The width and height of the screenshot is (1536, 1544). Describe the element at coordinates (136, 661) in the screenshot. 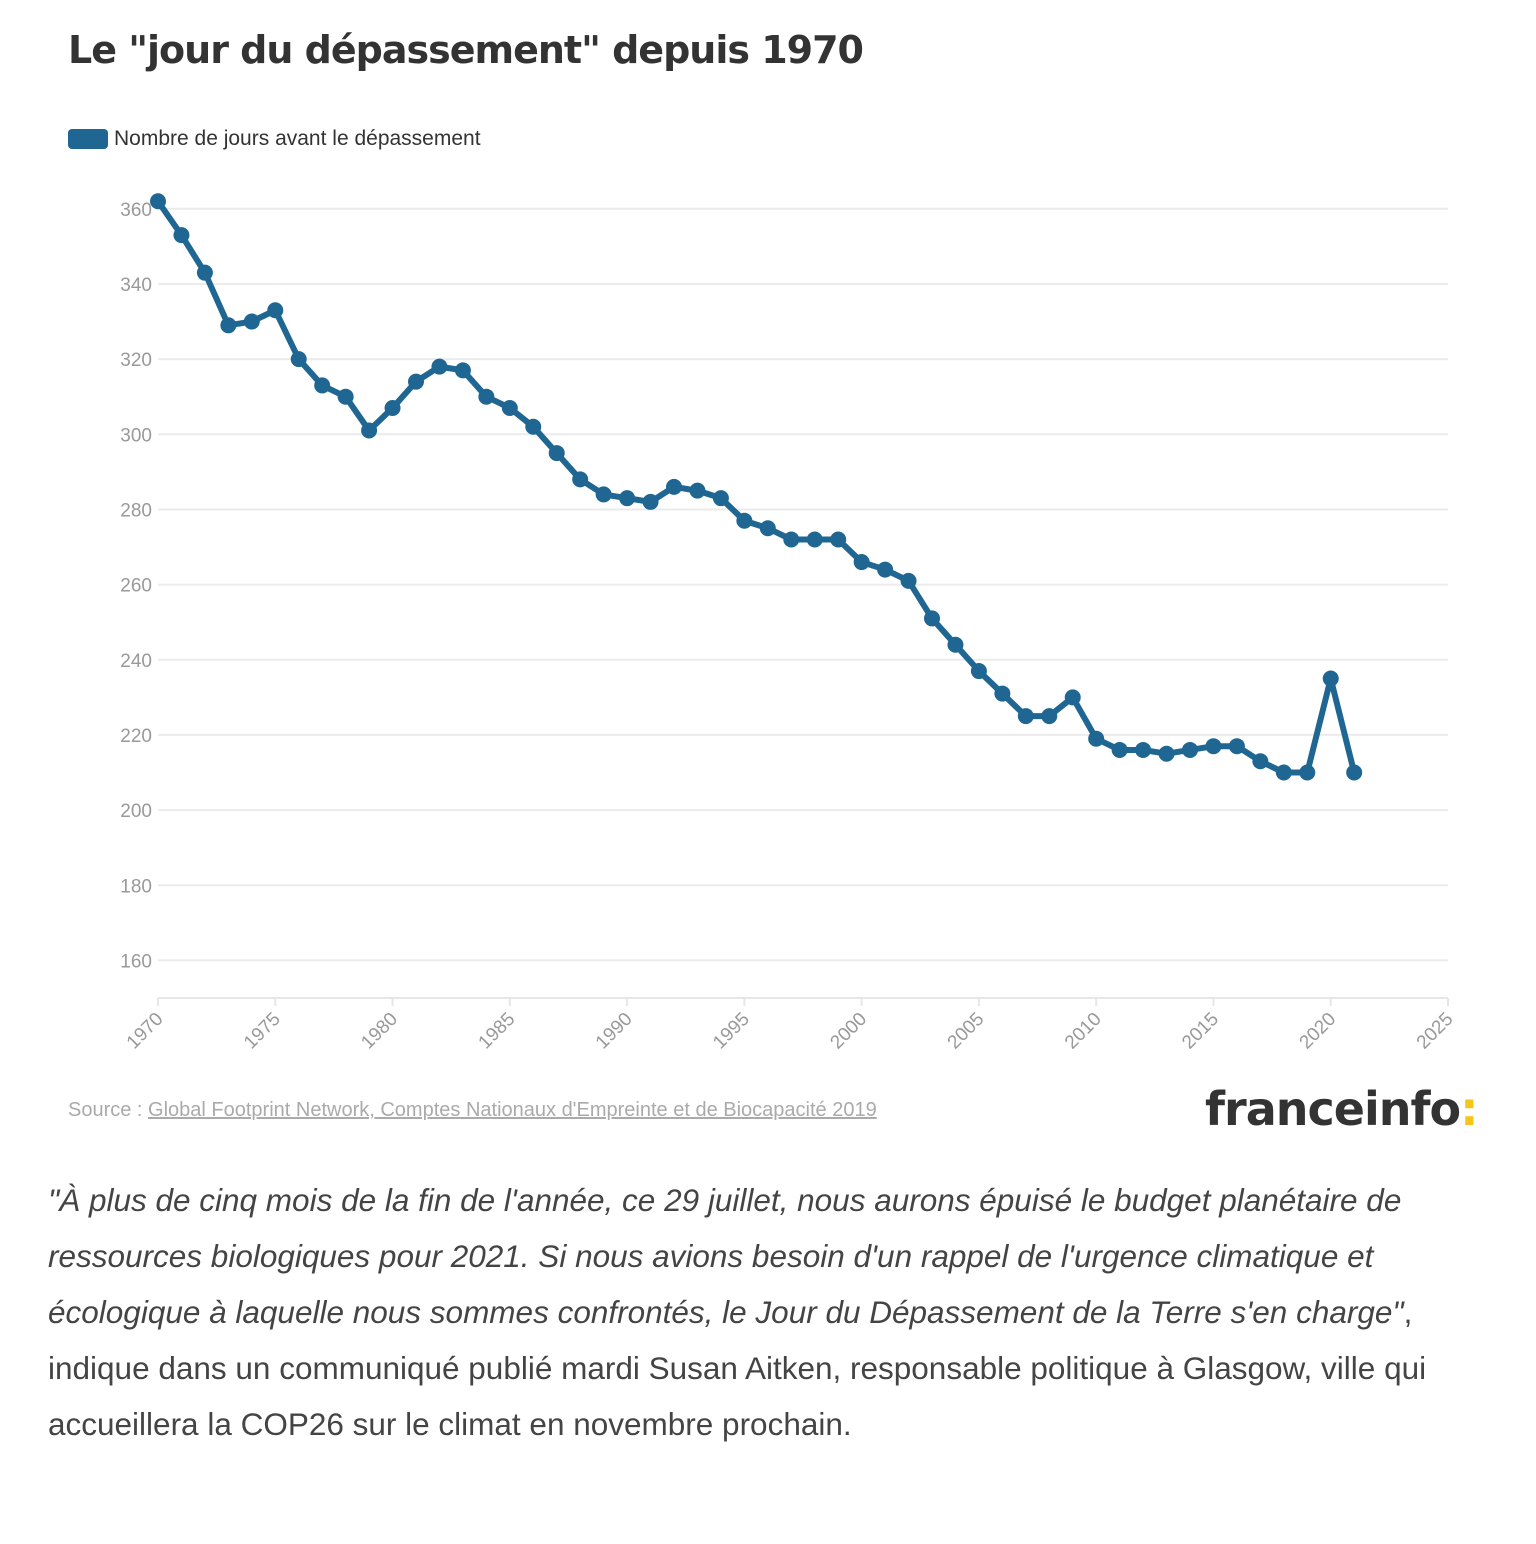

I see `y-tick-label: 240` at that location.